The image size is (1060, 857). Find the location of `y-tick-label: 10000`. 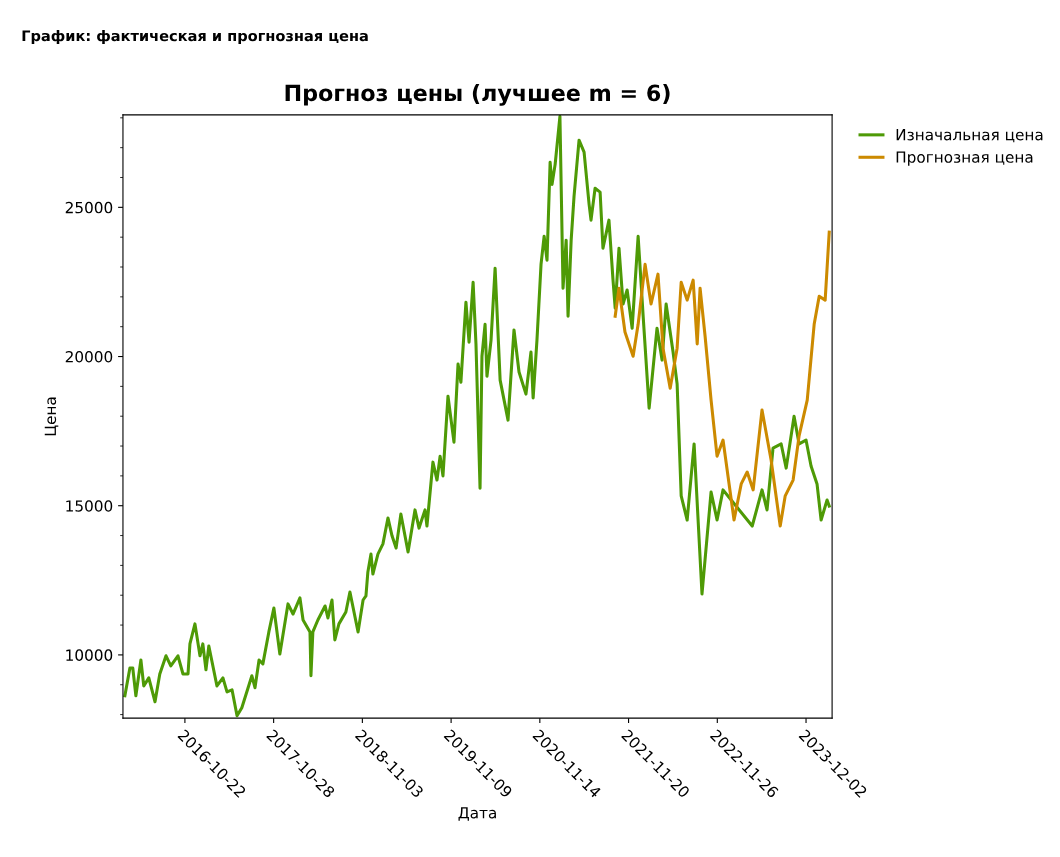

y-tick-label: 10000 is located at coordinates (89, 655).